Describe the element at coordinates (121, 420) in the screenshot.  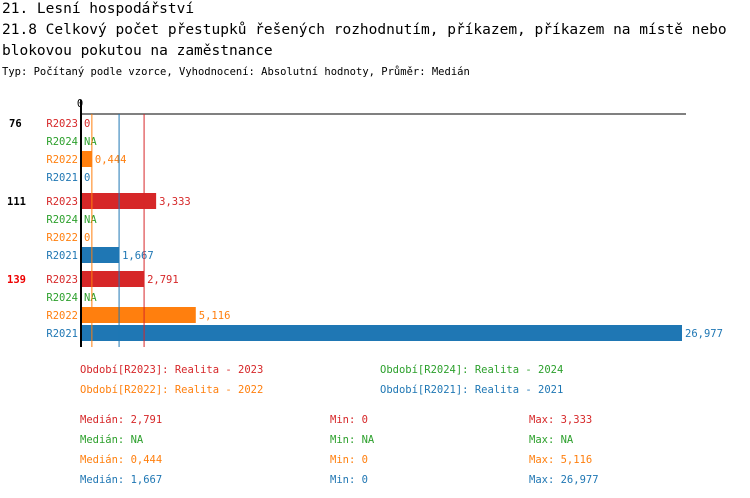
I see `stat-median: Medián: 2,791` at that location.